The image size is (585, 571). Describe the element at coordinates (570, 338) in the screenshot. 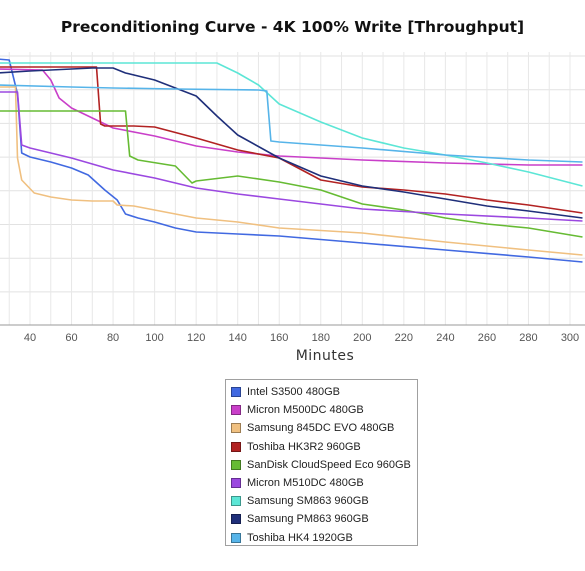

I see `x-tick-label: 300` at that location.